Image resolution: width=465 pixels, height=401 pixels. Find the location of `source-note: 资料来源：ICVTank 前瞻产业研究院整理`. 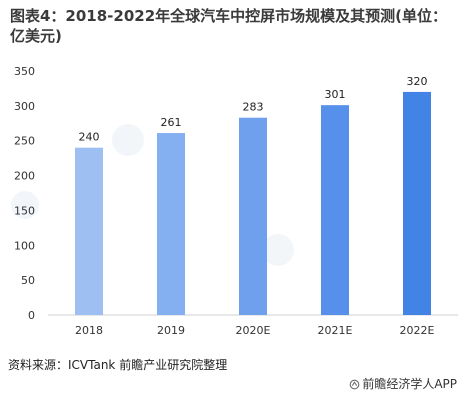

source-note: 资料来源：ICVTank 前瞻产业研究院整理 is located at coordinates (118, 365).